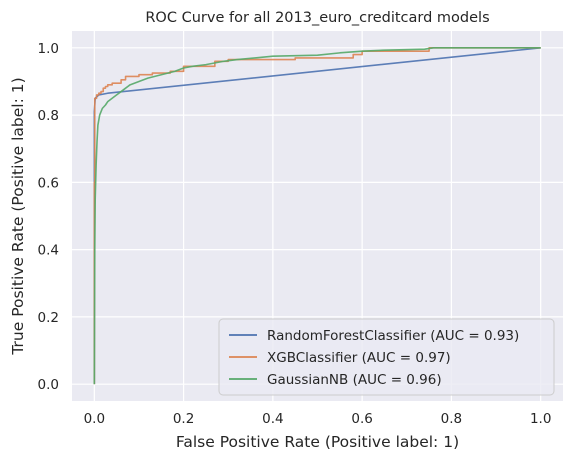  What do you see at coordinates (540, 419) in the screenshot?
I see `x-tick-label: 1.0` at bounding box center [540, 419].